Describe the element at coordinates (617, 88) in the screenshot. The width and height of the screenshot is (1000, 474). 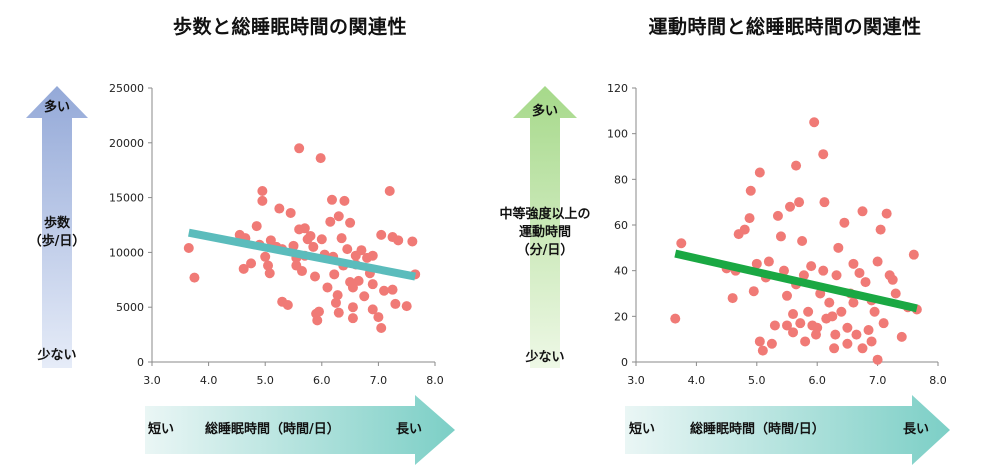
I see `y-tick-label: 120` at that location.